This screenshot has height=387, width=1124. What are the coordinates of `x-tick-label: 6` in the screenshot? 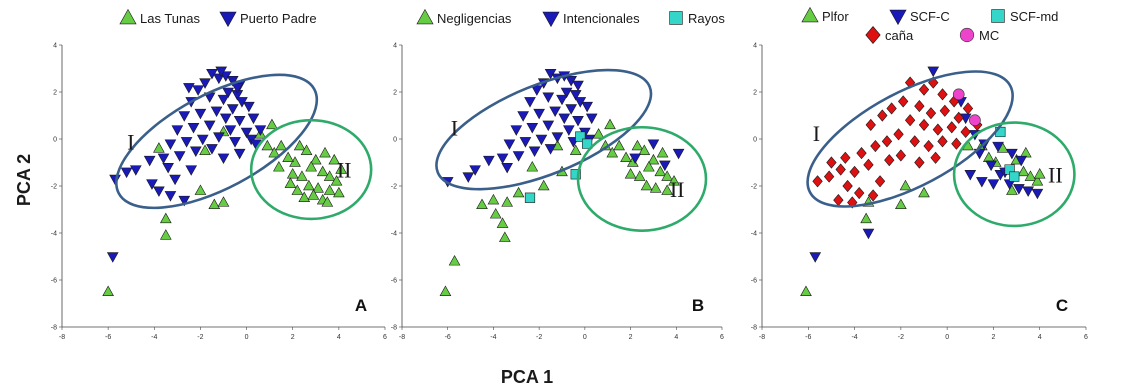 It's located at (722, 337).